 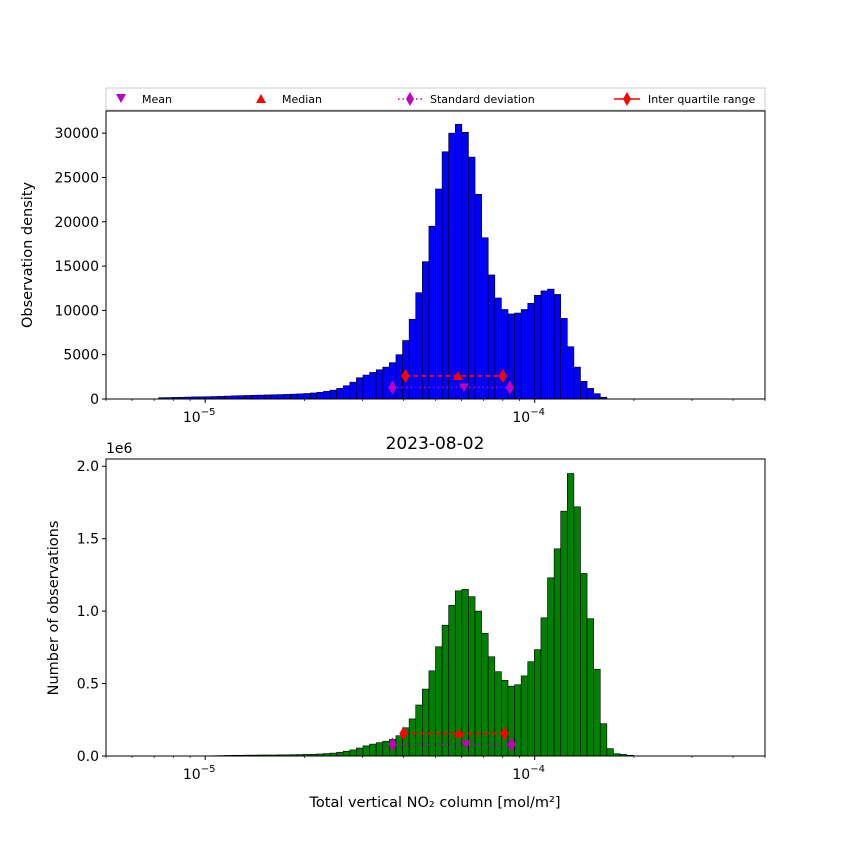 I want to click on bottom-panel-title: 2023-08-02, so click(x=435, y=444).